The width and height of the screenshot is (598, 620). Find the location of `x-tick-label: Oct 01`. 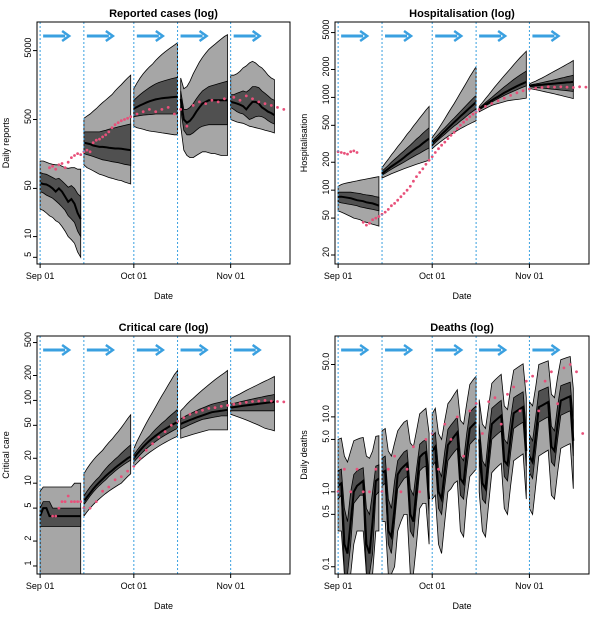

x-tick-label: Oct 01 is located at coordinates (134, 276).